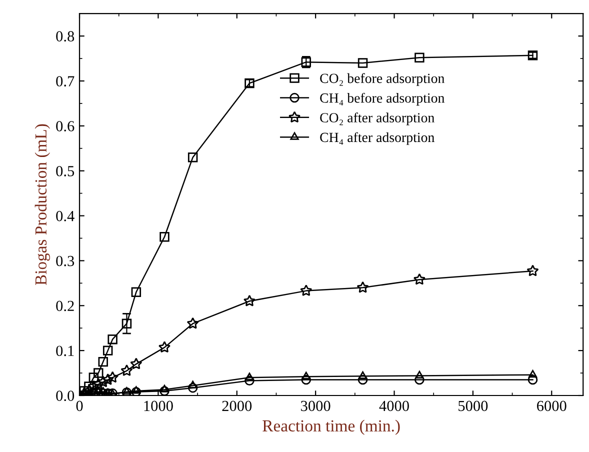 The image size is (589, 452). What do you see at coordinates (65, 171) in the screenshot?
I see `y-tick-label: 0.5` at bounding box center [65, 171].